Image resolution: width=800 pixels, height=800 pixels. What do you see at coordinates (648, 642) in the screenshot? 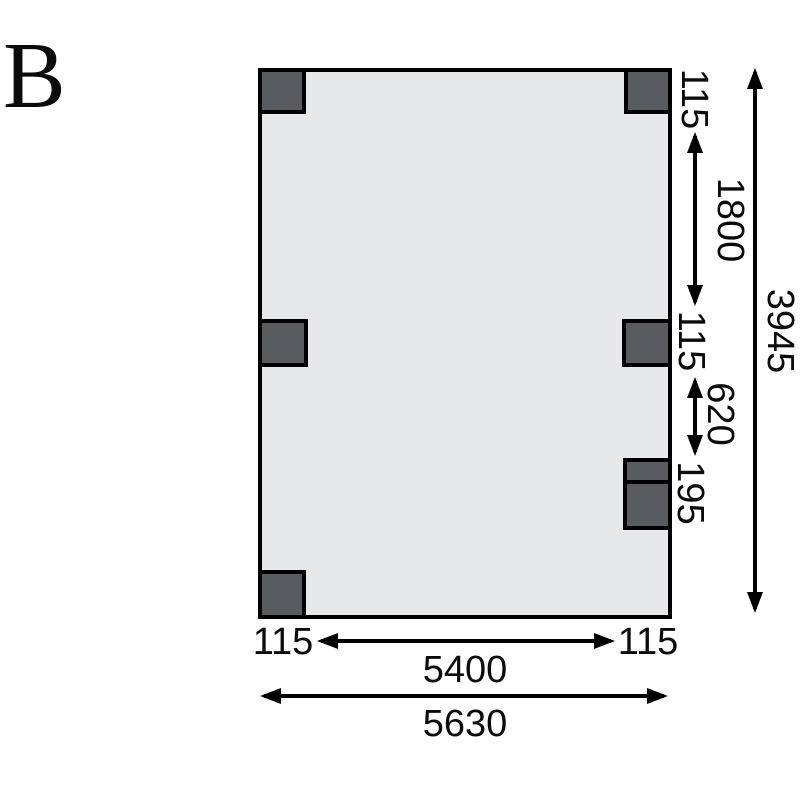
I see `dim-label-post-right: 115` at bounding box center [648, 642].